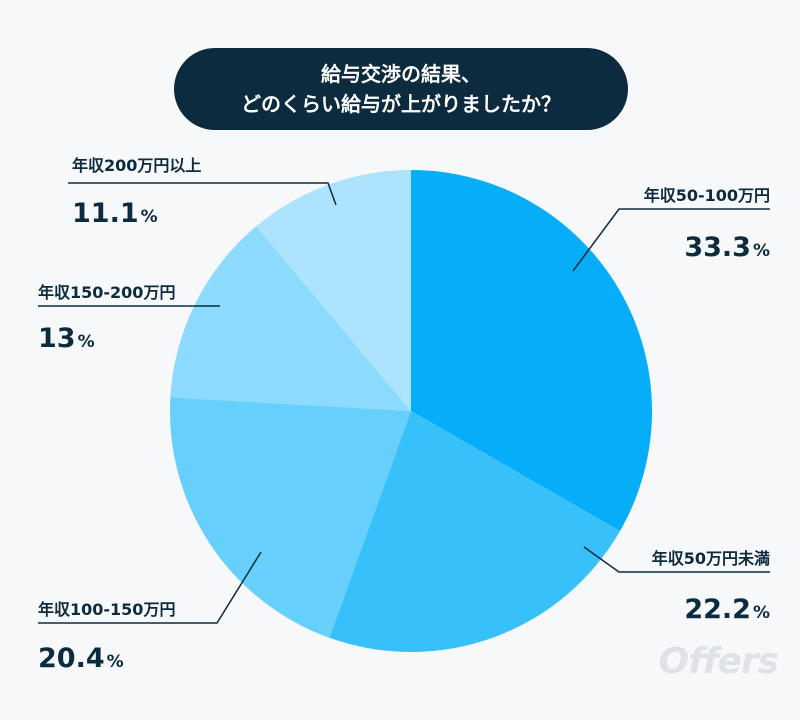  What do you see at coordinates (707, 195) in the screenshot?
I see `slice-label-1: 年収50-100万円` at bounding box center [707, 195].